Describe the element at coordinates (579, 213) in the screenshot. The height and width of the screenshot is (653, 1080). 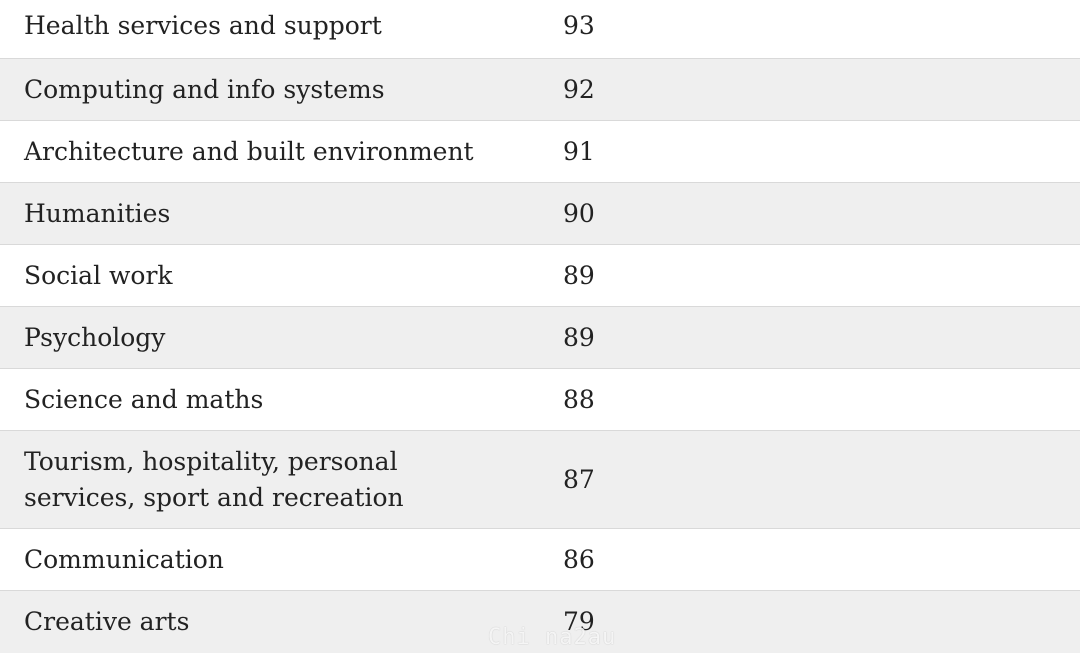
I see `row-value: 90` at that location.